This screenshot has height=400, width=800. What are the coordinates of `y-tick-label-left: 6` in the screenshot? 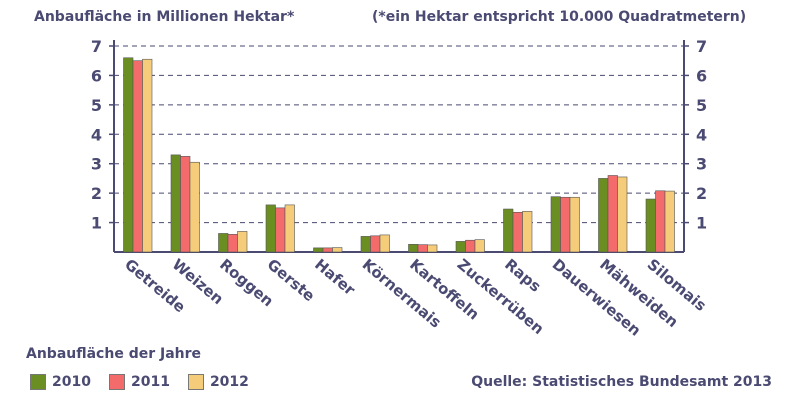 It's located at (96, 75).